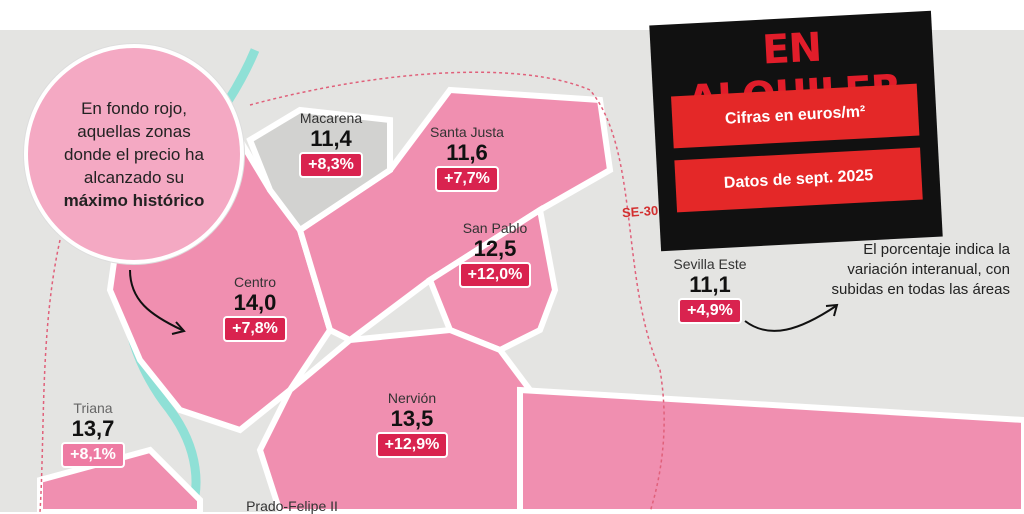 This screenshot has height=514, width=1024. Describe the element at coordinates (331, 165) in the screenshot. I see `zone-change: +8,3%` at that location.